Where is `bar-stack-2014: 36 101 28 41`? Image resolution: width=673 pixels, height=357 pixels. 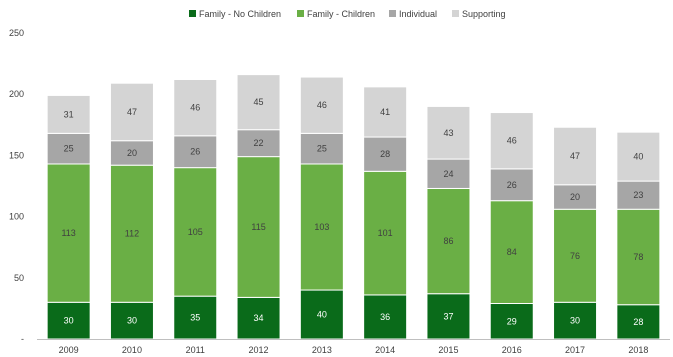
bar-stack-2014: 36 101 28 41 is located at coordinates (385, 213).